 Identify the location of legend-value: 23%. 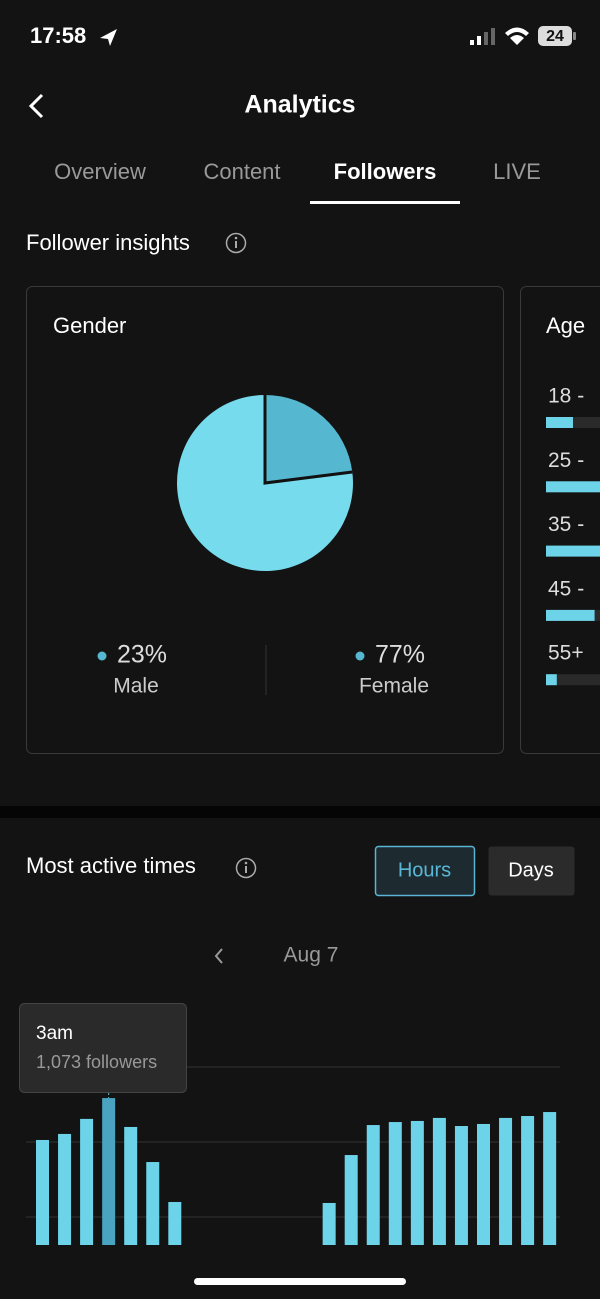
(142, 655).